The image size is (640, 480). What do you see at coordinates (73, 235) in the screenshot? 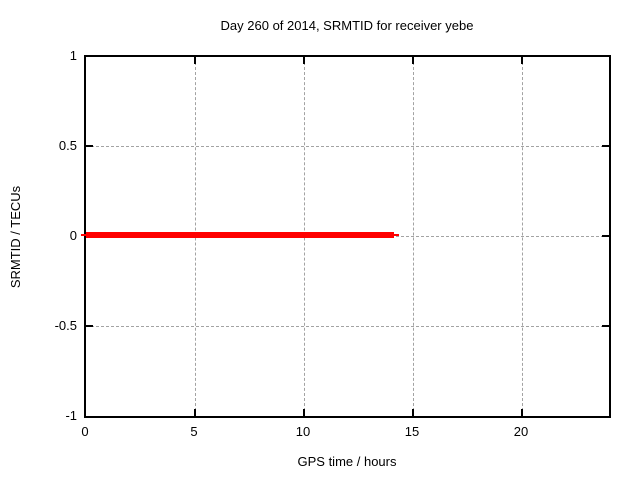
I see `ytick-label-0: 0` at bounding box center [73, 235].